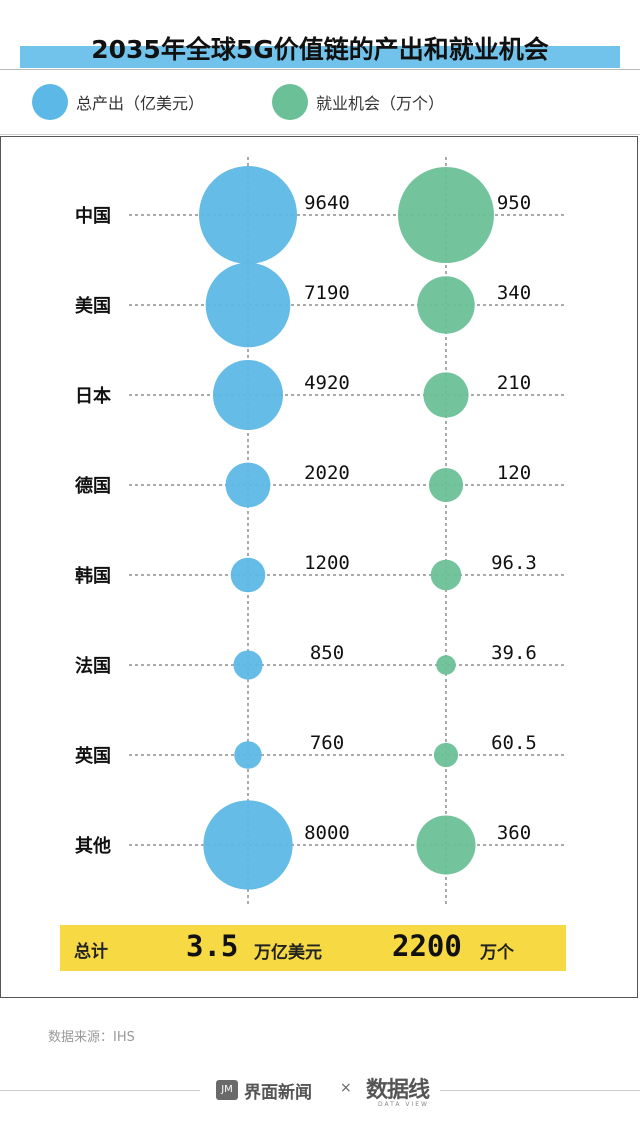 This screenshot has width=640, height=1139. Describe the element at coordinates (93, 576) in the screenshot. I see `category-label: 韩国` at that location.